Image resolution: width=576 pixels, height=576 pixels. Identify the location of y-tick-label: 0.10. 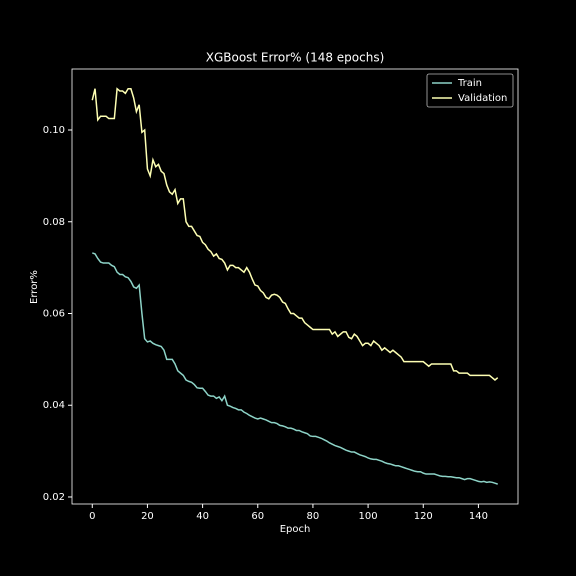
(54, 130).